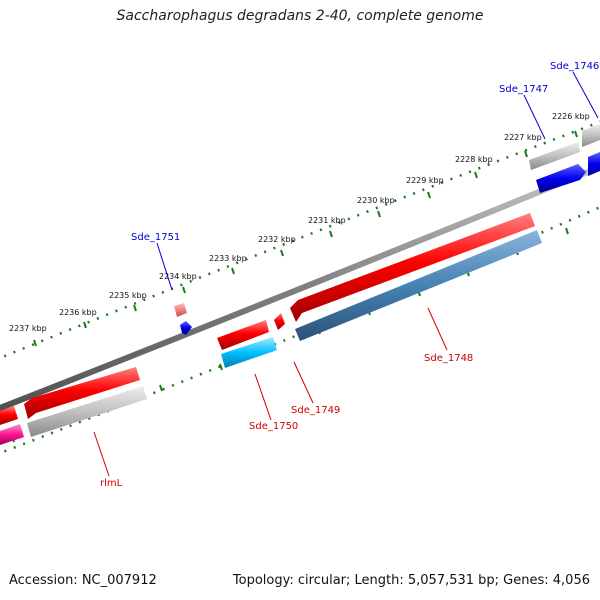  What do you see at coordinates (85, 402) in the screenshot?
I see `gene-rlmL` at bounding box center [85, 402].